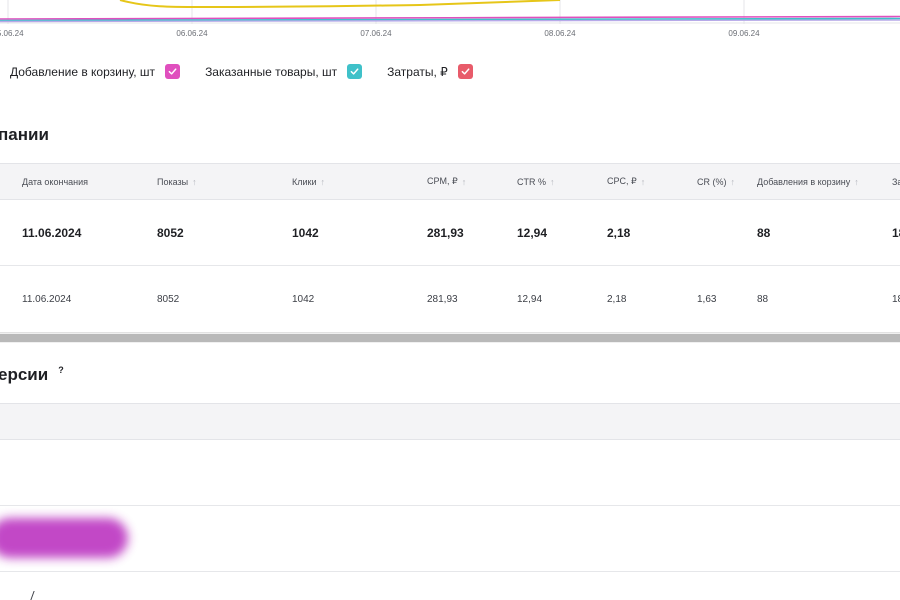 This screenshot has width=900, height=600. What do you see at coordinates (744, 33) in the screenshot?
I see `x-tick-label: 09.06.24` at bounding box center [744, 33].